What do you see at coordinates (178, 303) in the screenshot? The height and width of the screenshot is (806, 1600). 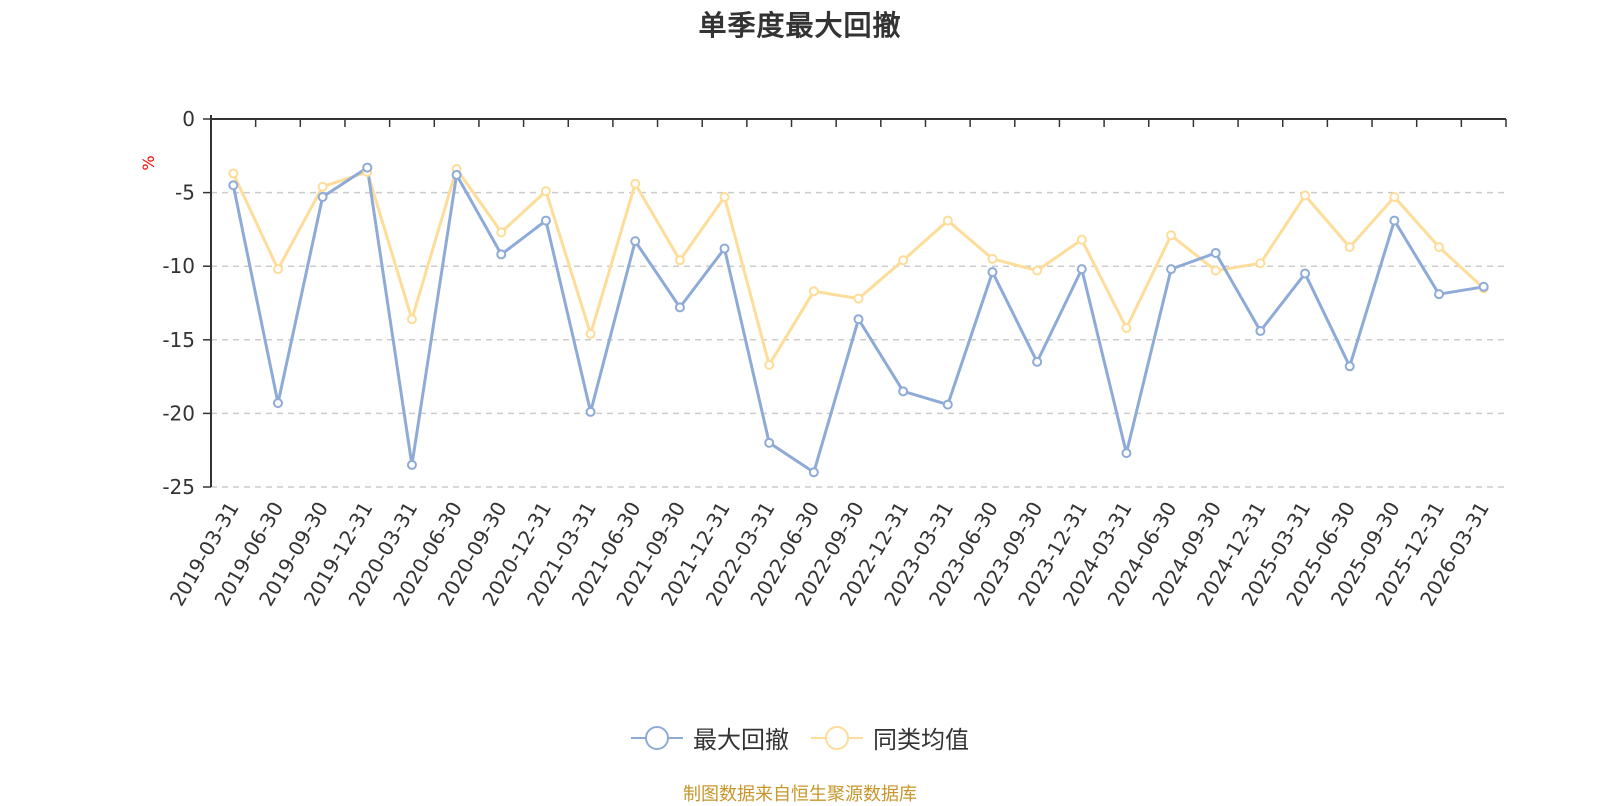 I see `y-tick-labels: 0 -5 -10 -15 -20 -25` at bounding box center [178, 303].